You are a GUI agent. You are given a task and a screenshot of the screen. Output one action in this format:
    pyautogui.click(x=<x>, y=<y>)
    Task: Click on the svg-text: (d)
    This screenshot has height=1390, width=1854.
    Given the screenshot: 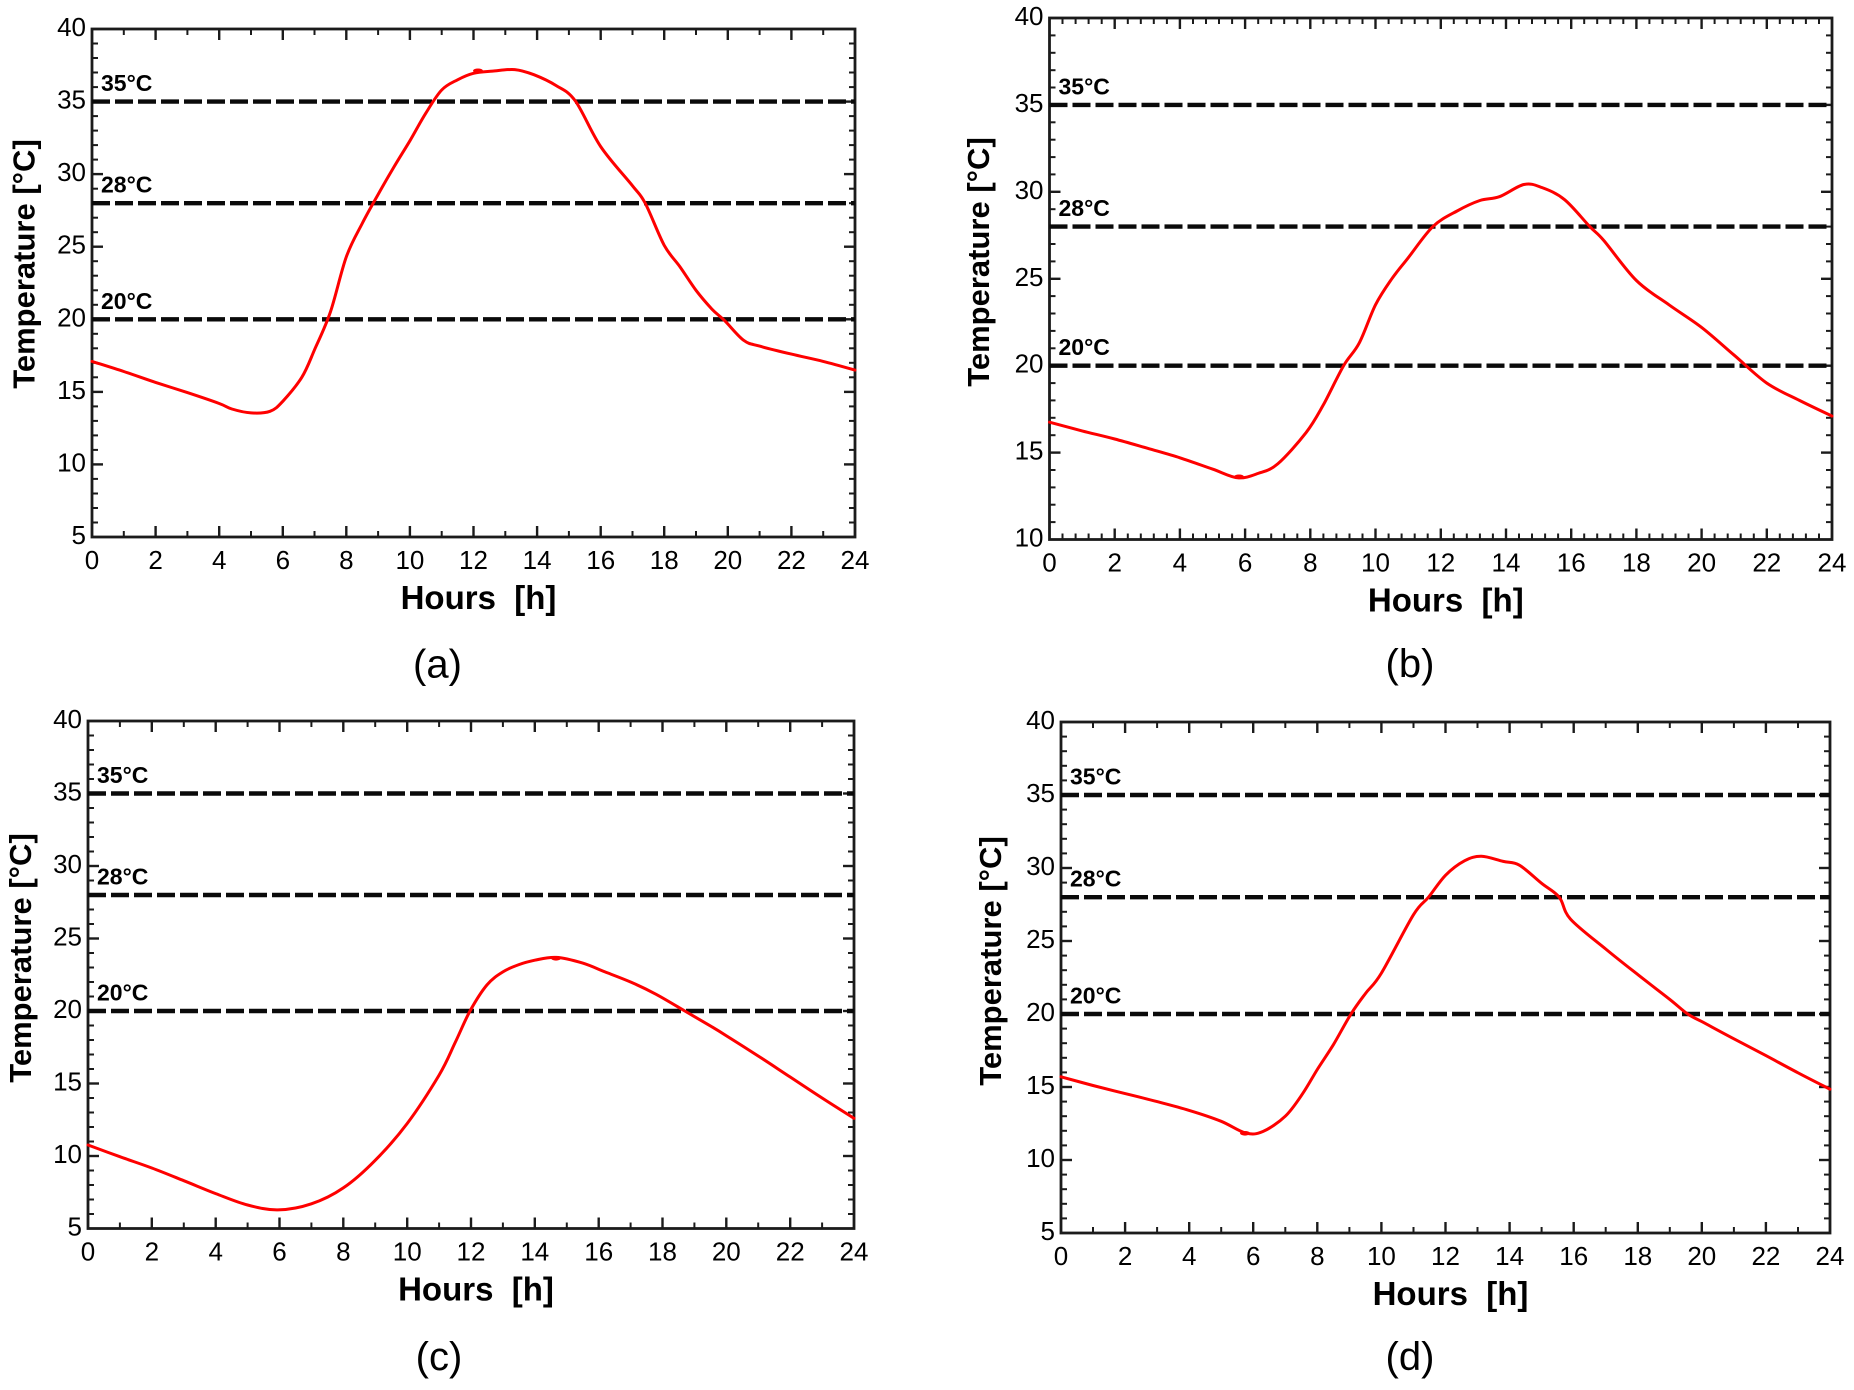 What is the action you would take?
    pyautogui.click(x=1410, y=1357)
    